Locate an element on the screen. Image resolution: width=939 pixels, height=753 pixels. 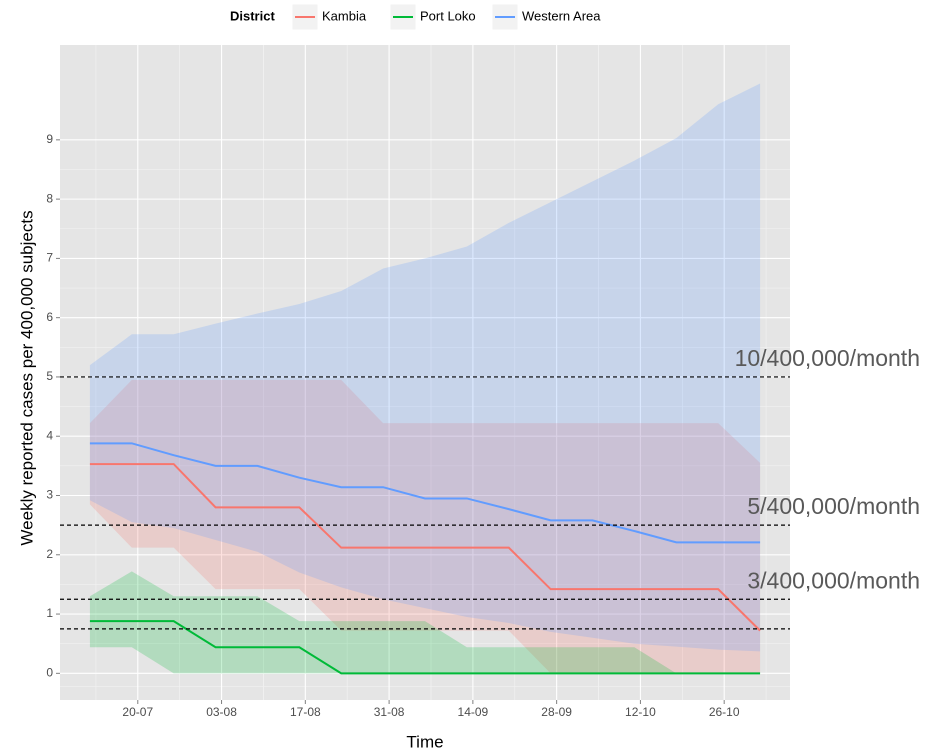
legend-title: District is located at coordinates (252, 15).